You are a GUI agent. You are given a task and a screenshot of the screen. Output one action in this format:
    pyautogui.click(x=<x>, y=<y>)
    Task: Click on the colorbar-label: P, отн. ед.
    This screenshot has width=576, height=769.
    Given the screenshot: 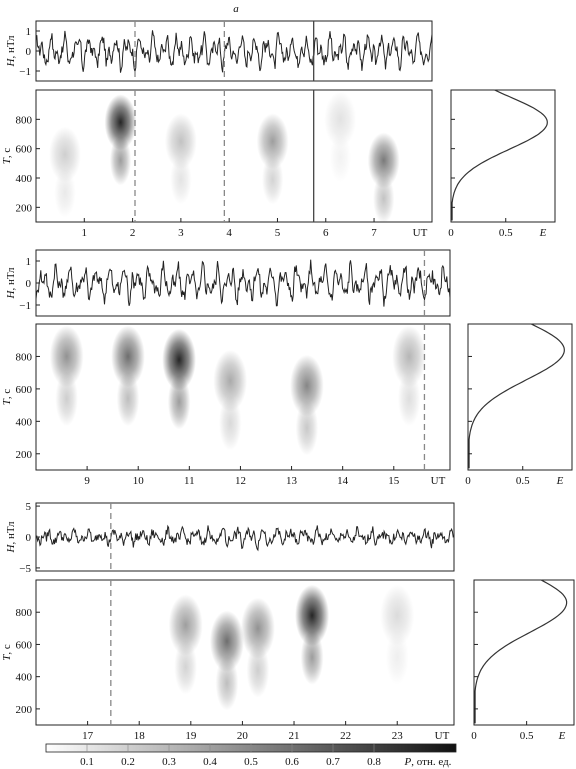 What is the action you would take?
    pyautogui.click(x=428, y=762)
    